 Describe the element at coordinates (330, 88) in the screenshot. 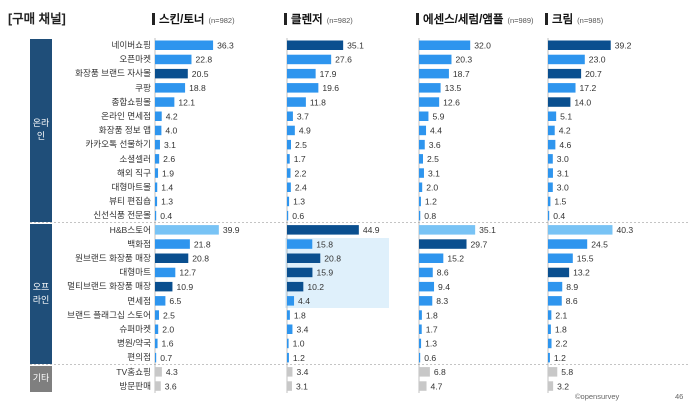

I see `data-label: 19.6` at that location.